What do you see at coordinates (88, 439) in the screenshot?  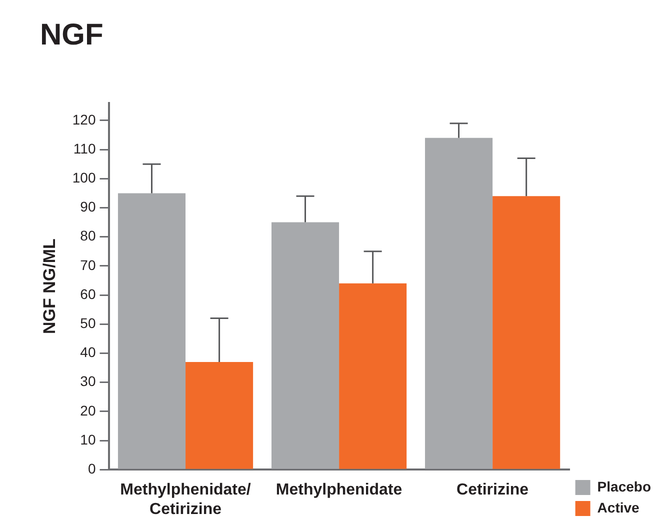 I see `y-tick-label: 10` at bounding box center [88, 439].